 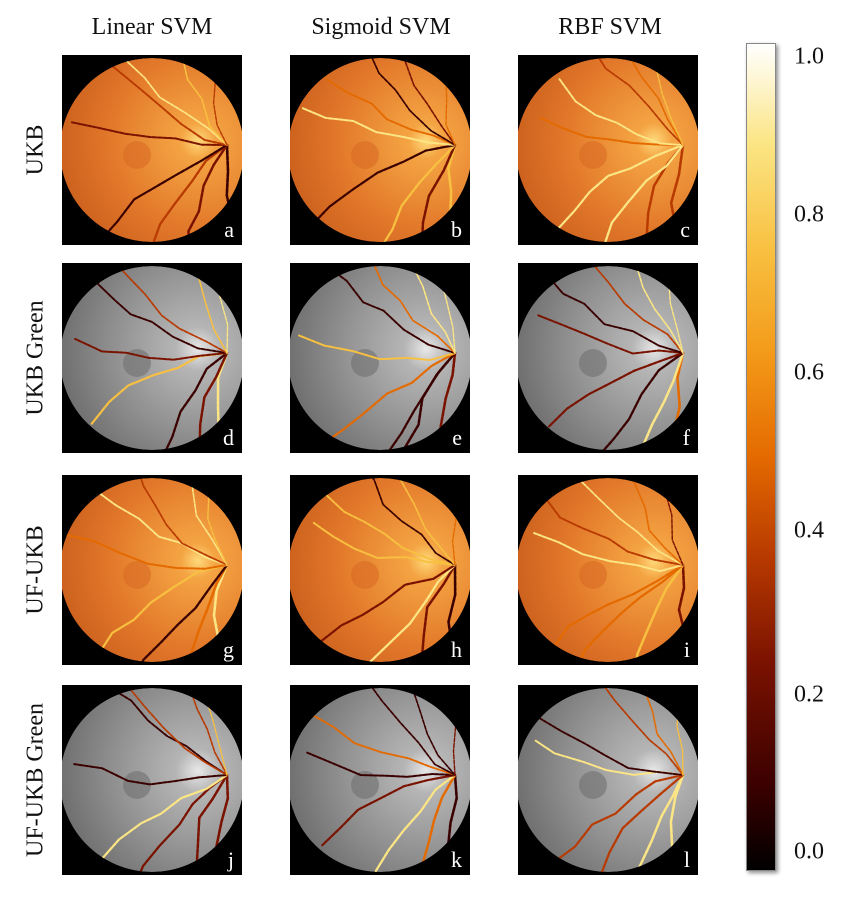 What do you see at coordinates (35, 358) in the screenshot?
I see `row-title-ukb-green: UKB Green` at bounding box center [35, 358].